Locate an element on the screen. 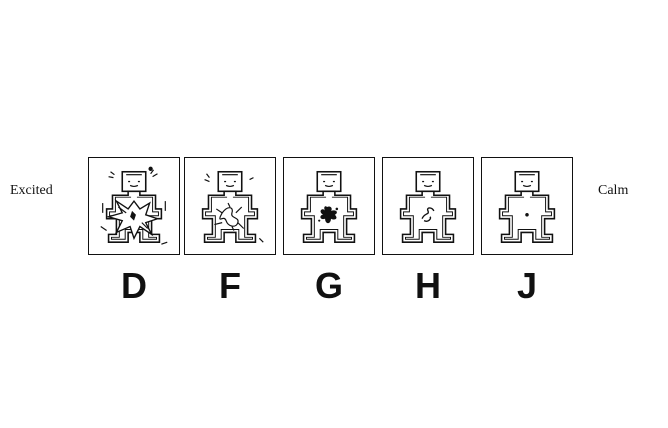  panel-g is located at coordinates (329, 206).